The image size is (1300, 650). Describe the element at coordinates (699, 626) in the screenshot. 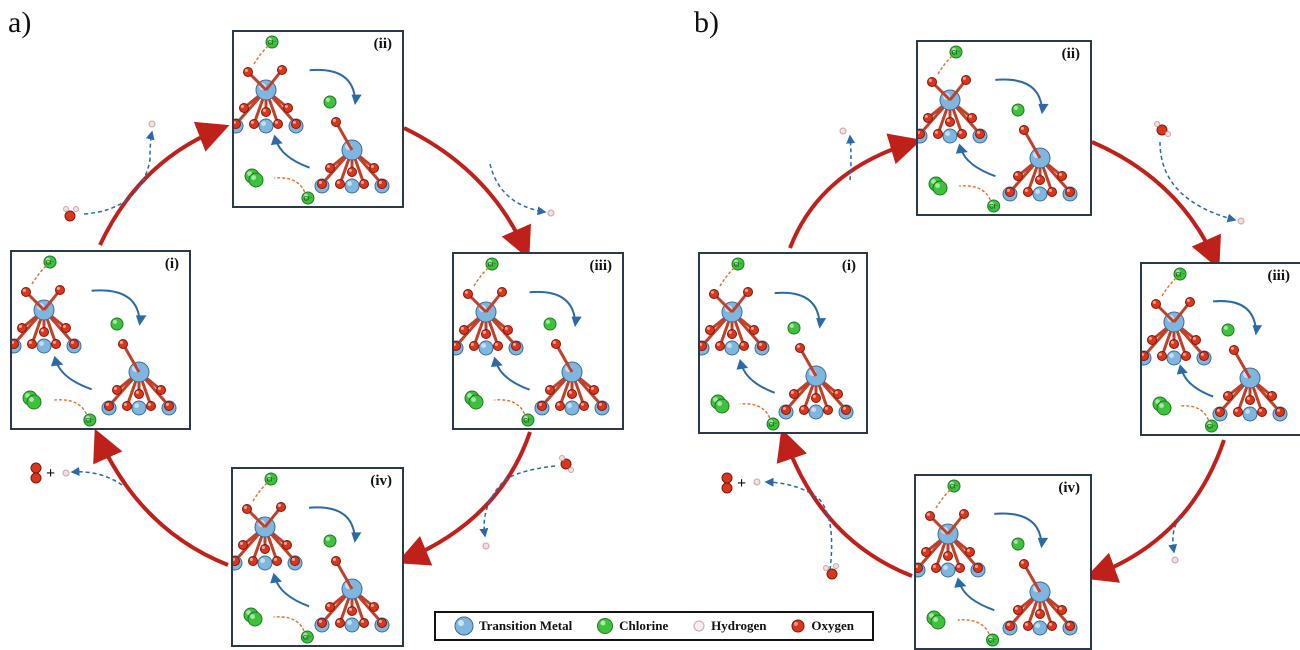

I see `hydrogen-sphere-icon` at that location.